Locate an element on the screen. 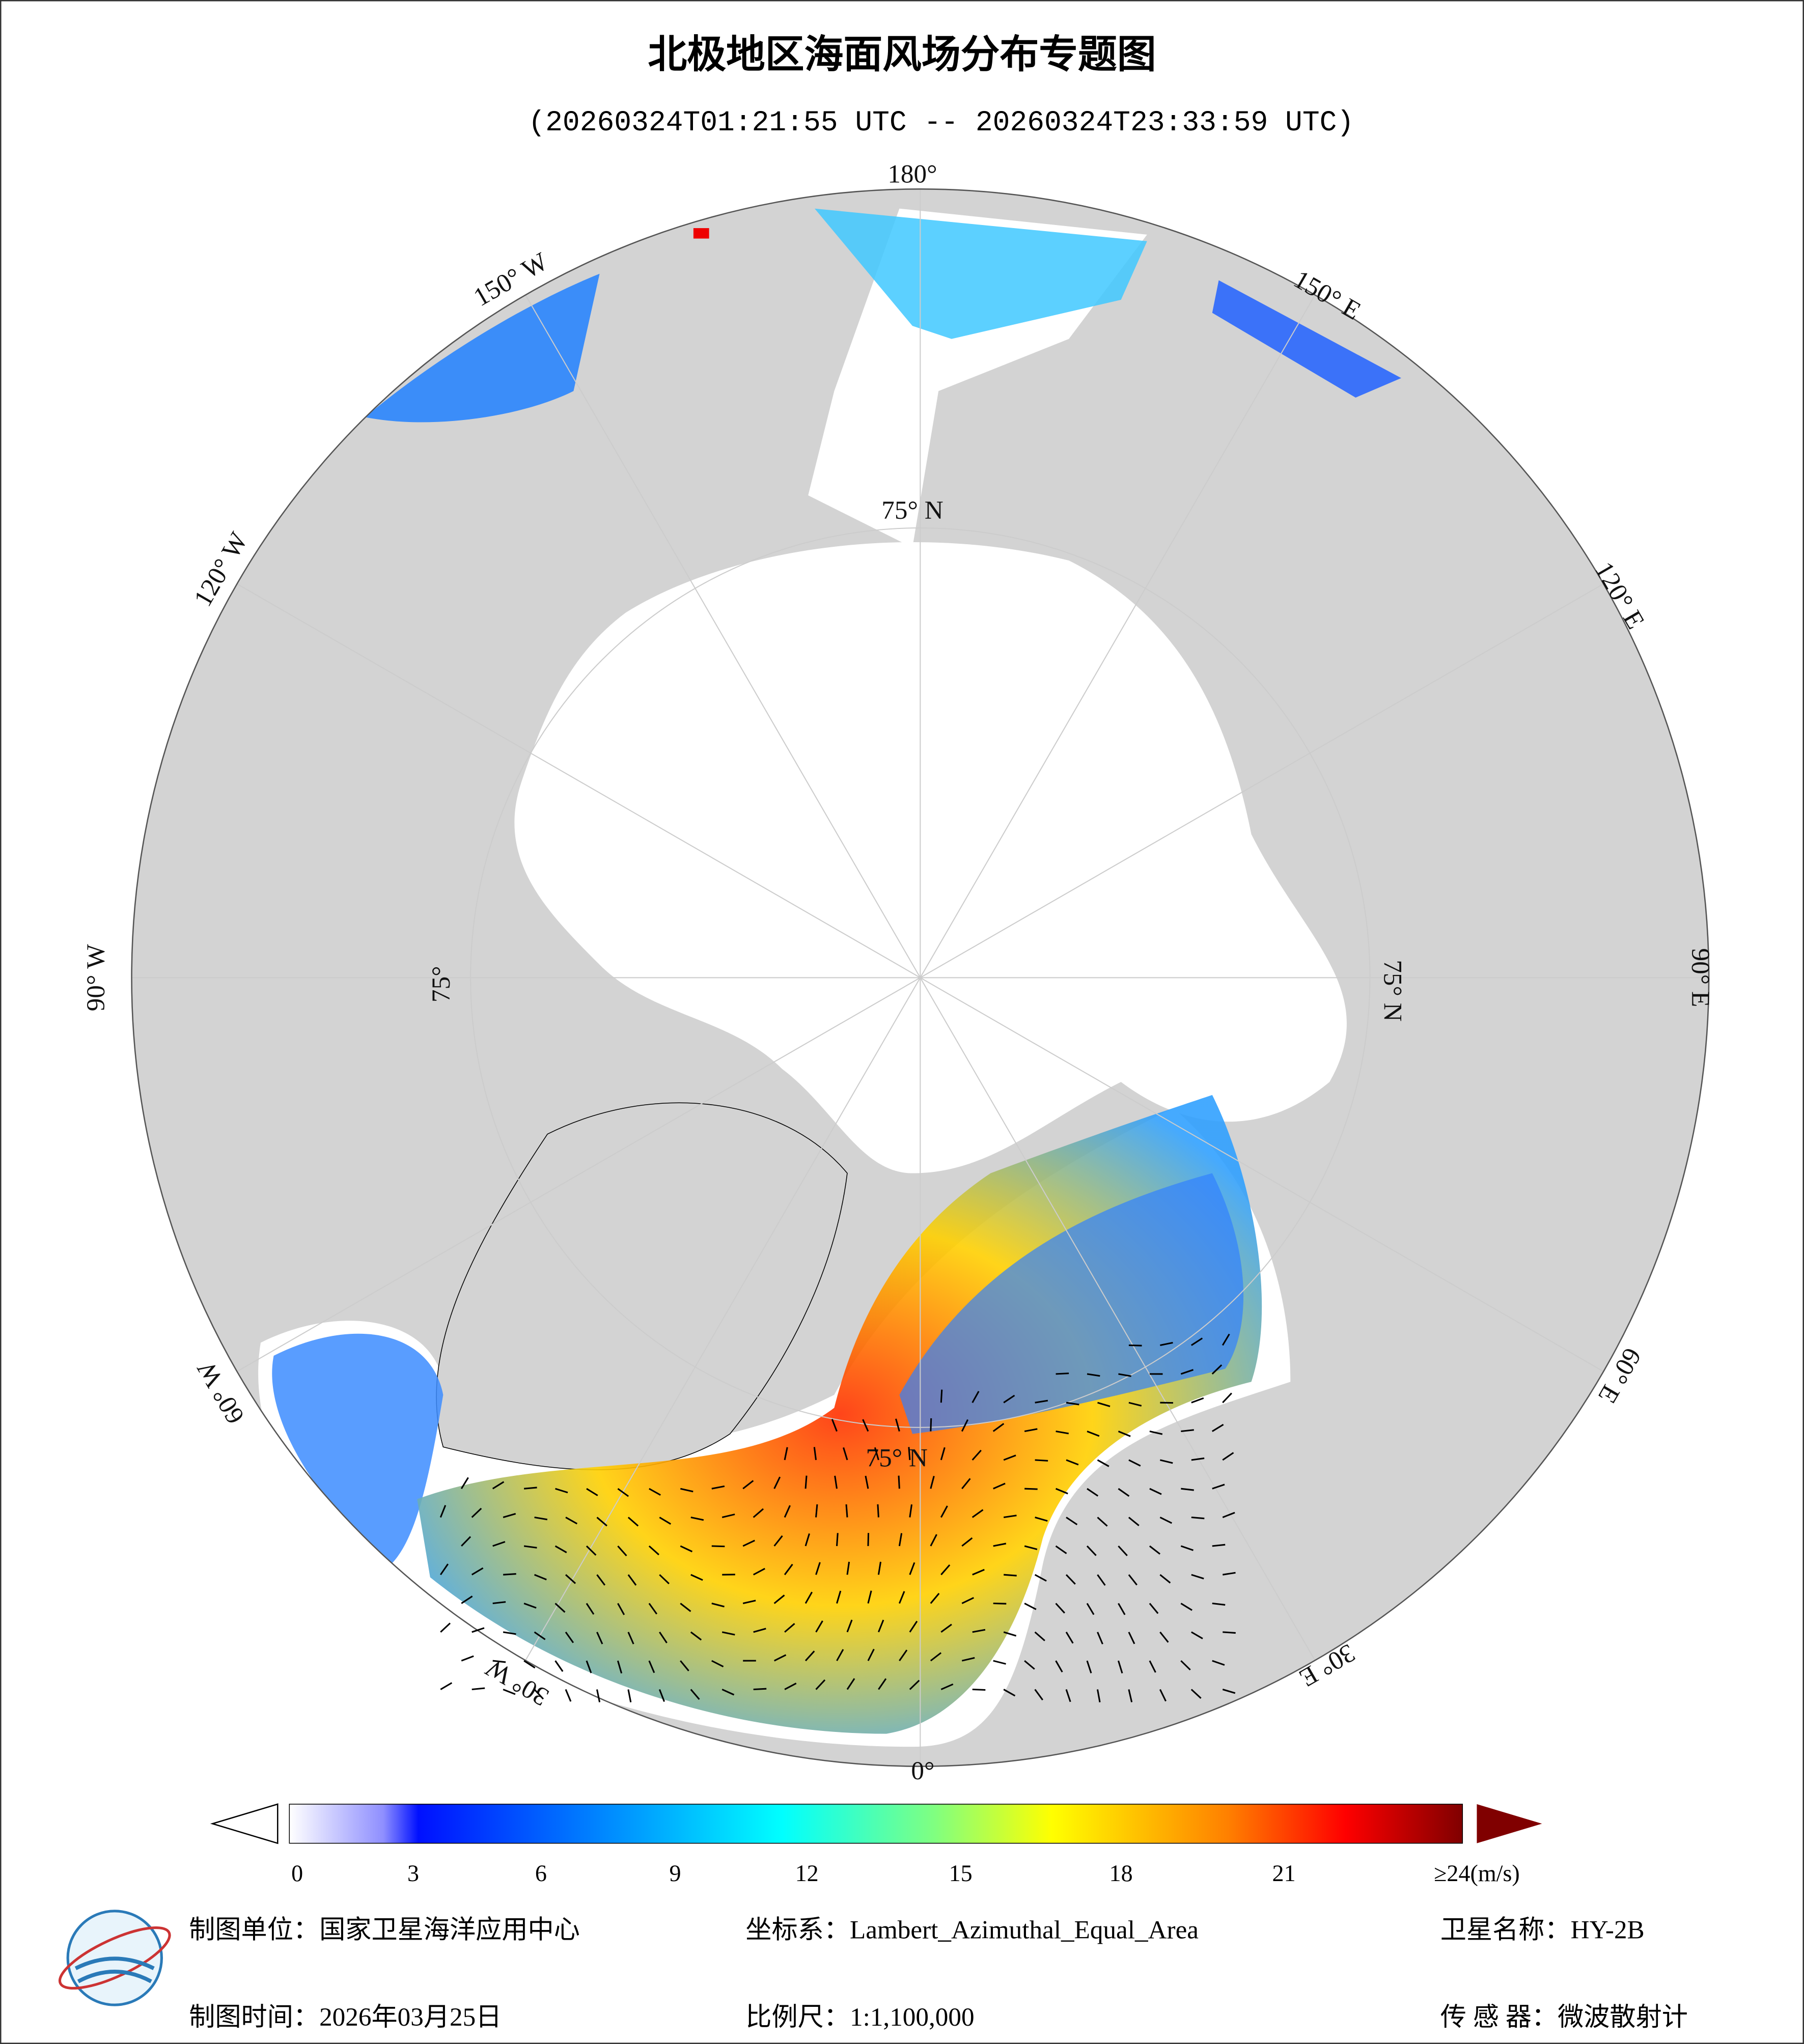  wind-arrows is located at coordinates (837, 1517).